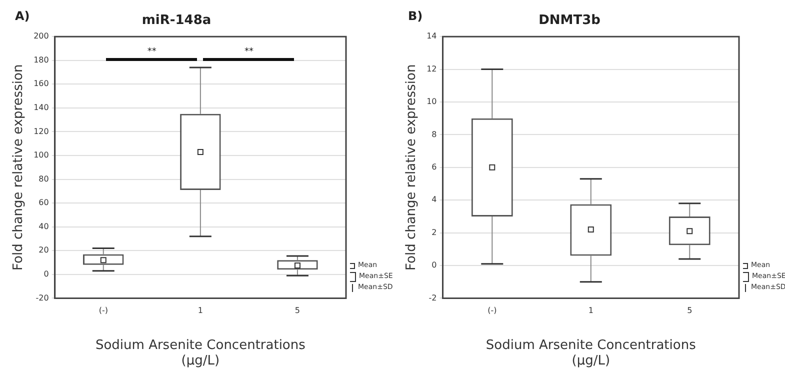 The height and width of the screenshot is (379, 785). What do you see at coordinates (43, 179) in the screenshot?
I see `y-tick-label: 80` at bounding box center [43, 179].